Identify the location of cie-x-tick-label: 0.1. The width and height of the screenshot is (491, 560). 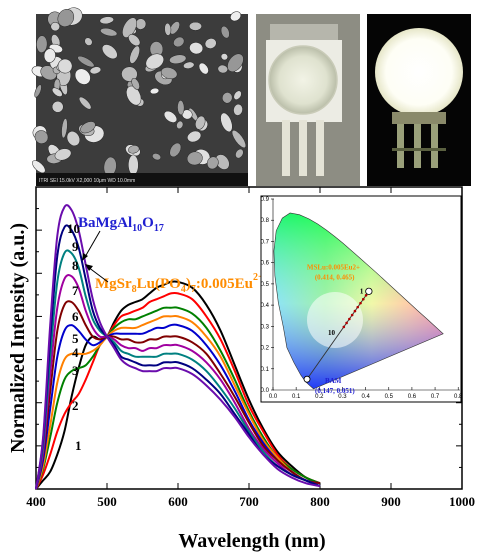
(296, 397).